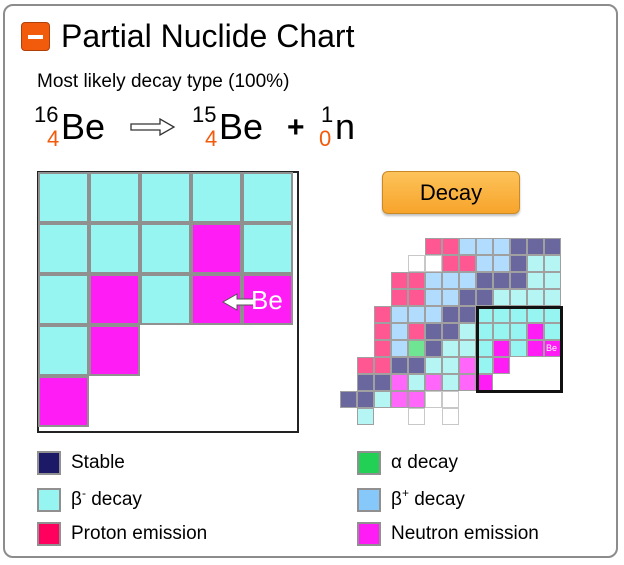  I want to click on mini-nuclide-chart: Be, so click(451, 331).